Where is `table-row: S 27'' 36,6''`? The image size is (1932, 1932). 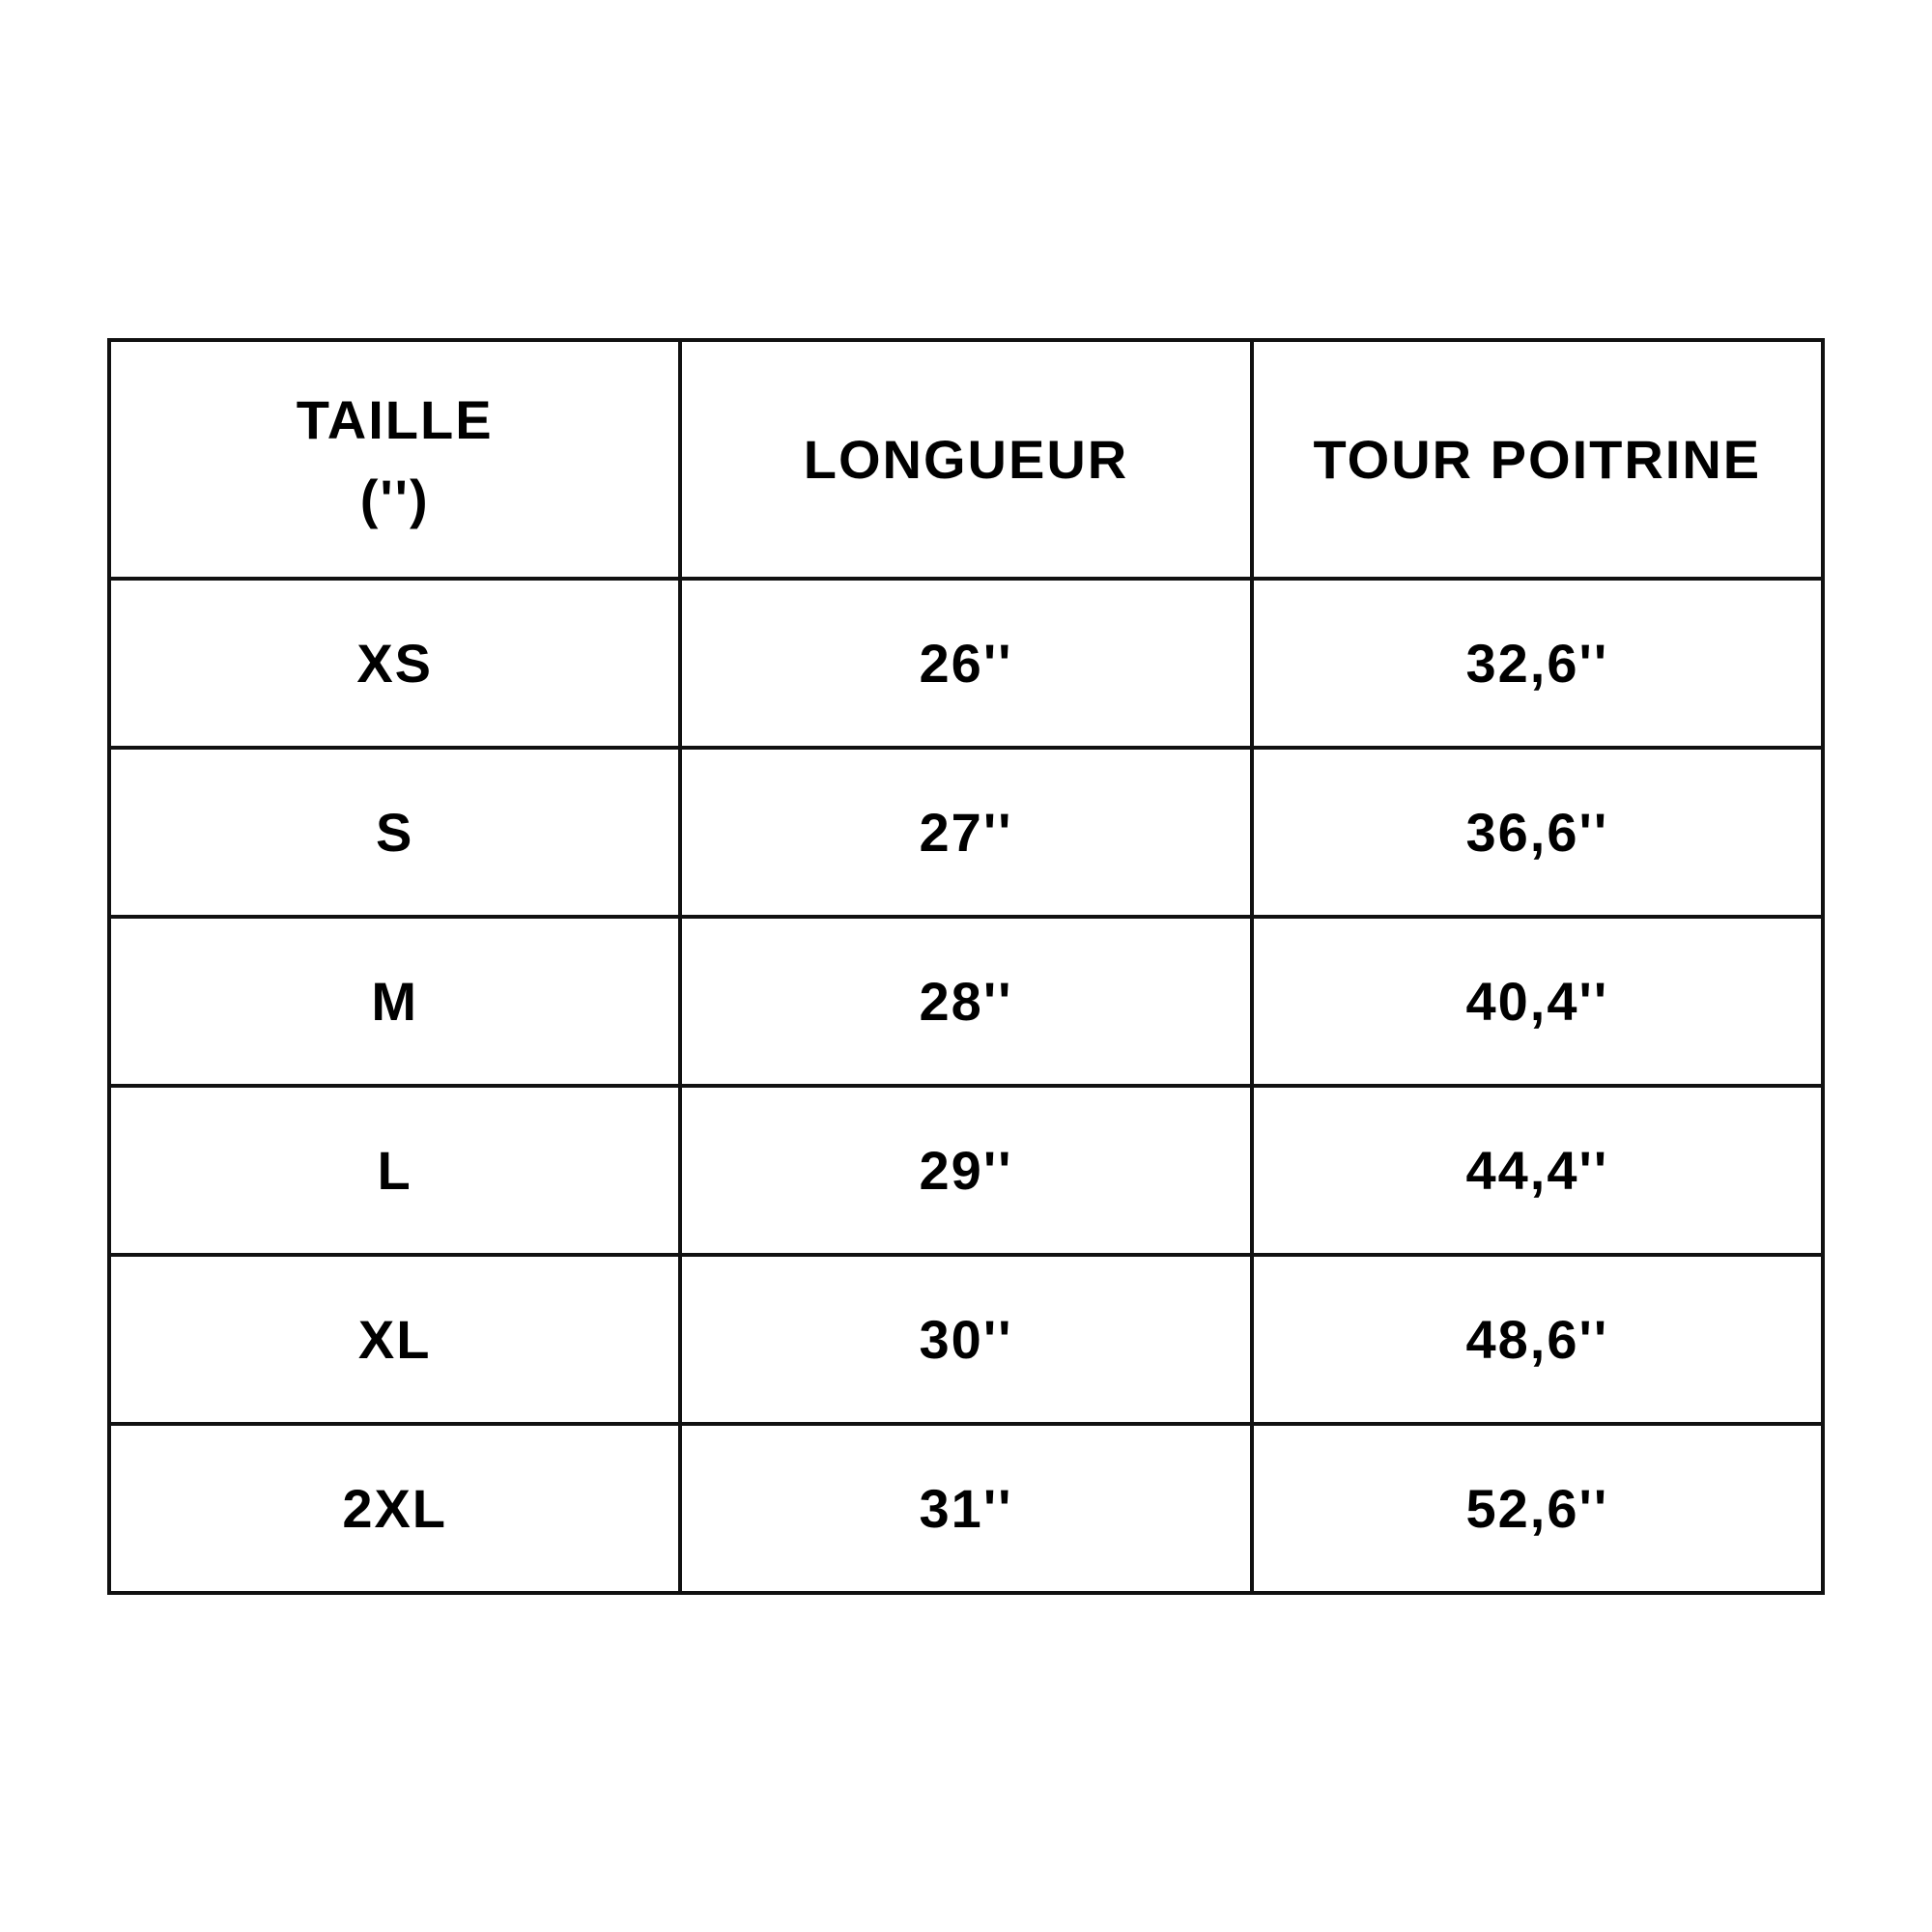
table-row: S 27'' 36,6'' is located at coordinates (966, 832).